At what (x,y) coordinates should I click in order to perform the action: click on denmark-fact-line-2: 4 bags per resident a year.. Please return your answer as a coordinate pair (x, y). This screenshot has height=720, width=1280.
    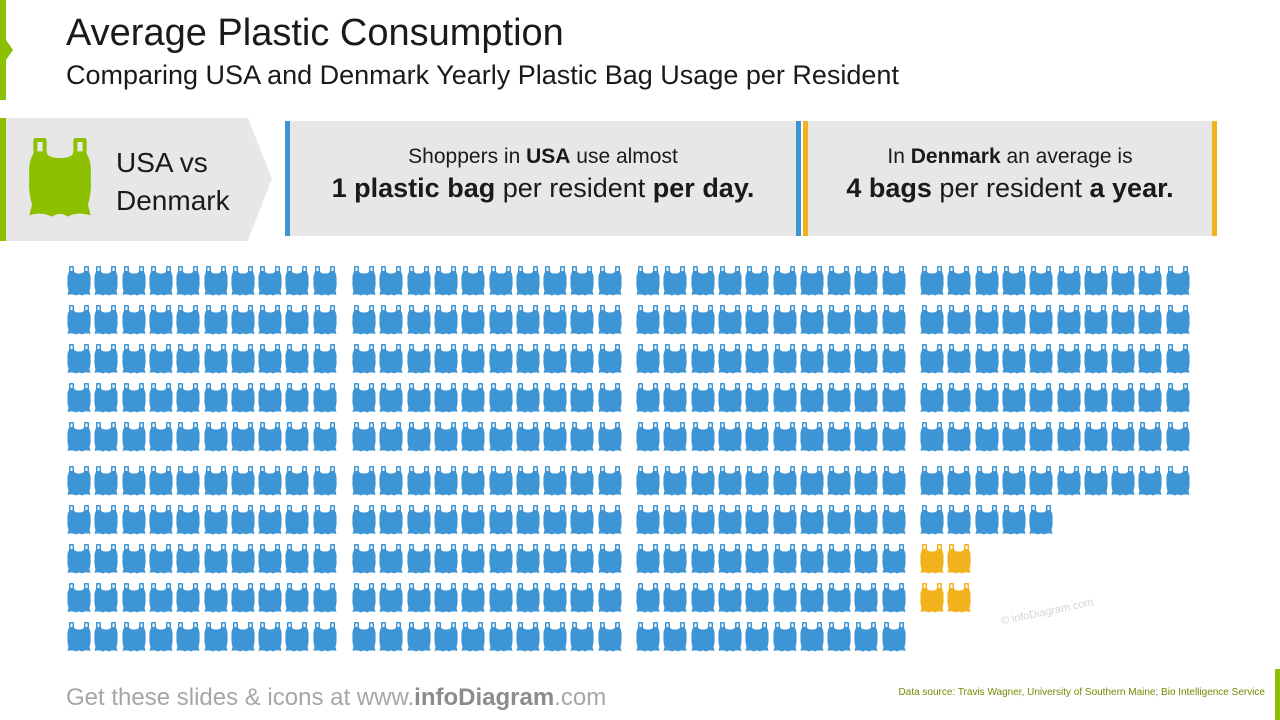
    Looking at the image, I should click on (1010, 188).